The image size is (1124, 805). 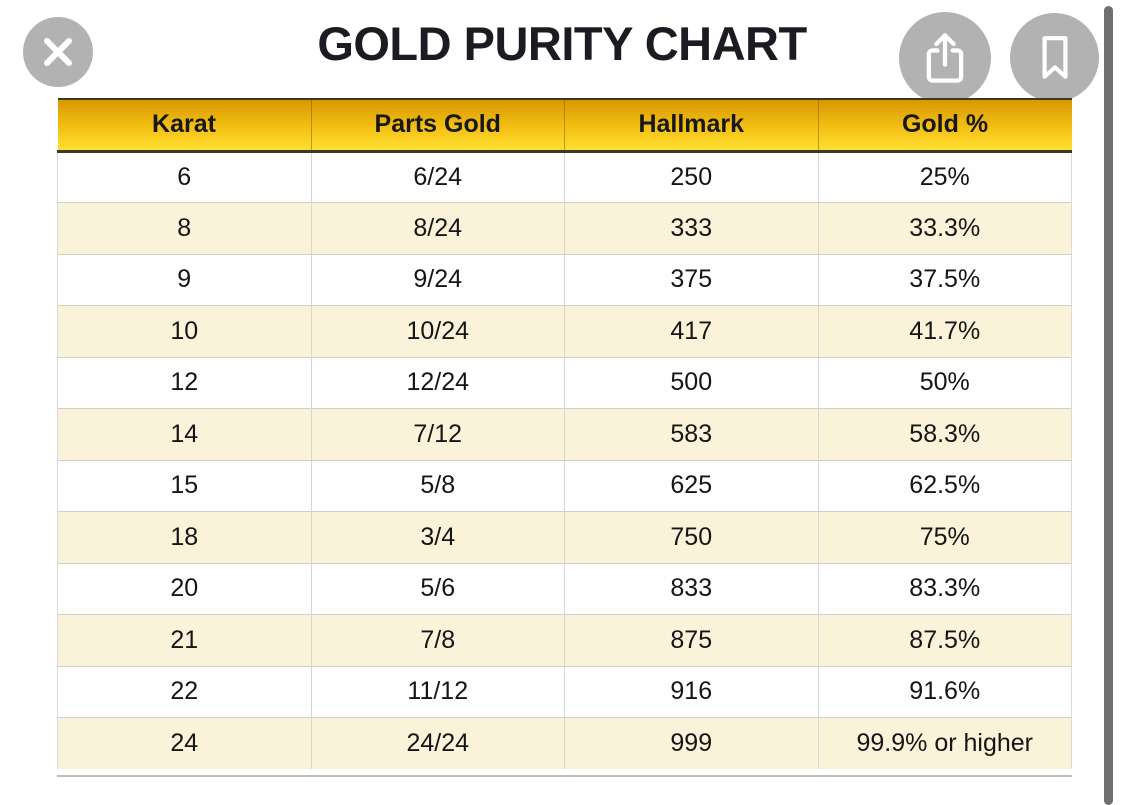 I want to click on table-cell: 58.3%, so click(x=944, y=434).